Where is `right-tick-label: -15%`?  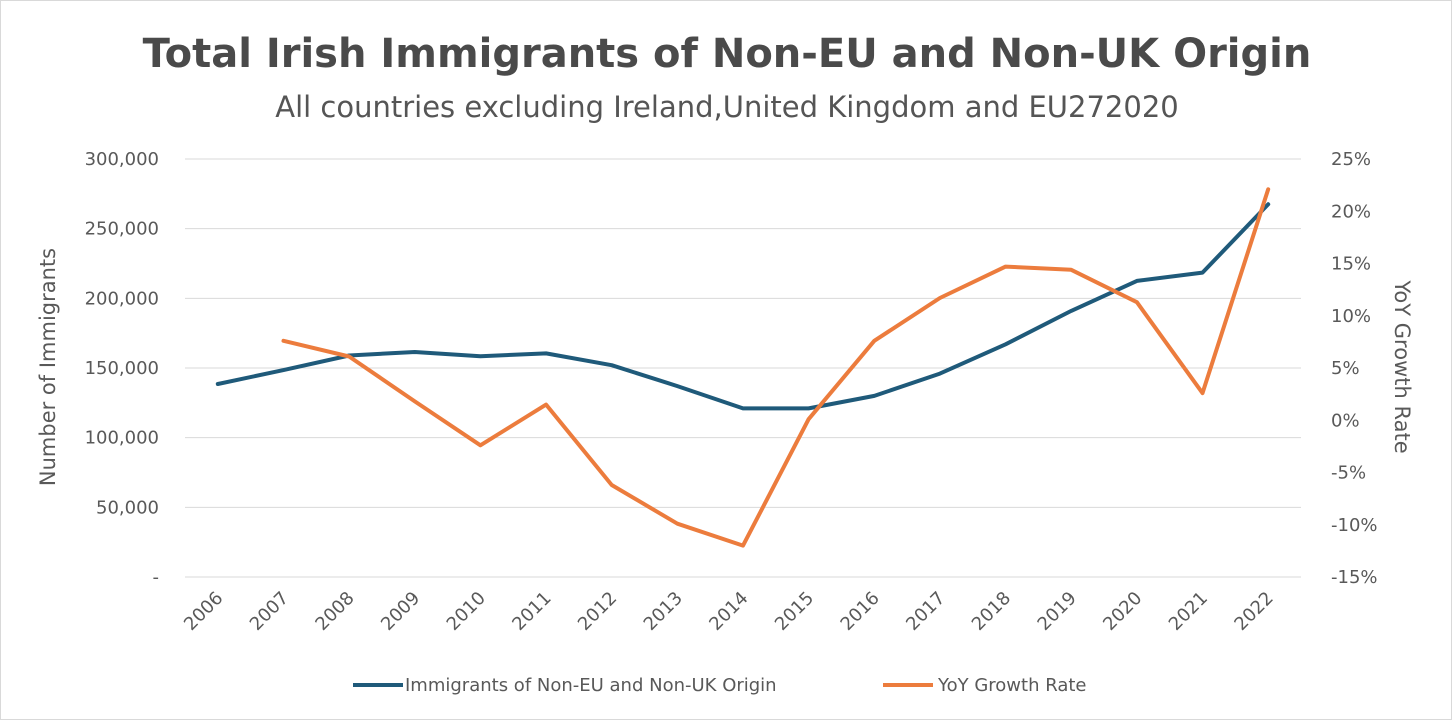 right-tick-label: -15% is located at coordinates (1354, 577).